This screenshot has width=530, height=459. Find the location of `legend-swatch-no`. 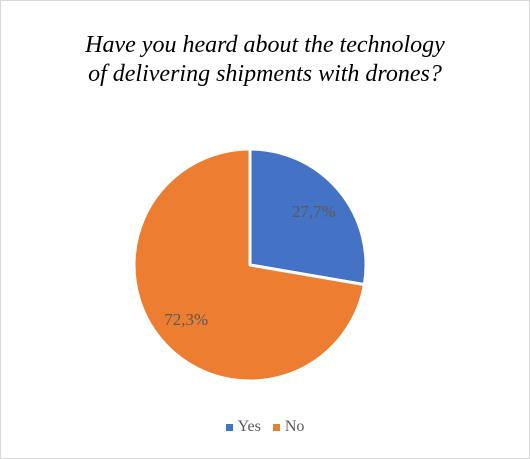

legend-swatch-no is located at coordinates (276, 427).